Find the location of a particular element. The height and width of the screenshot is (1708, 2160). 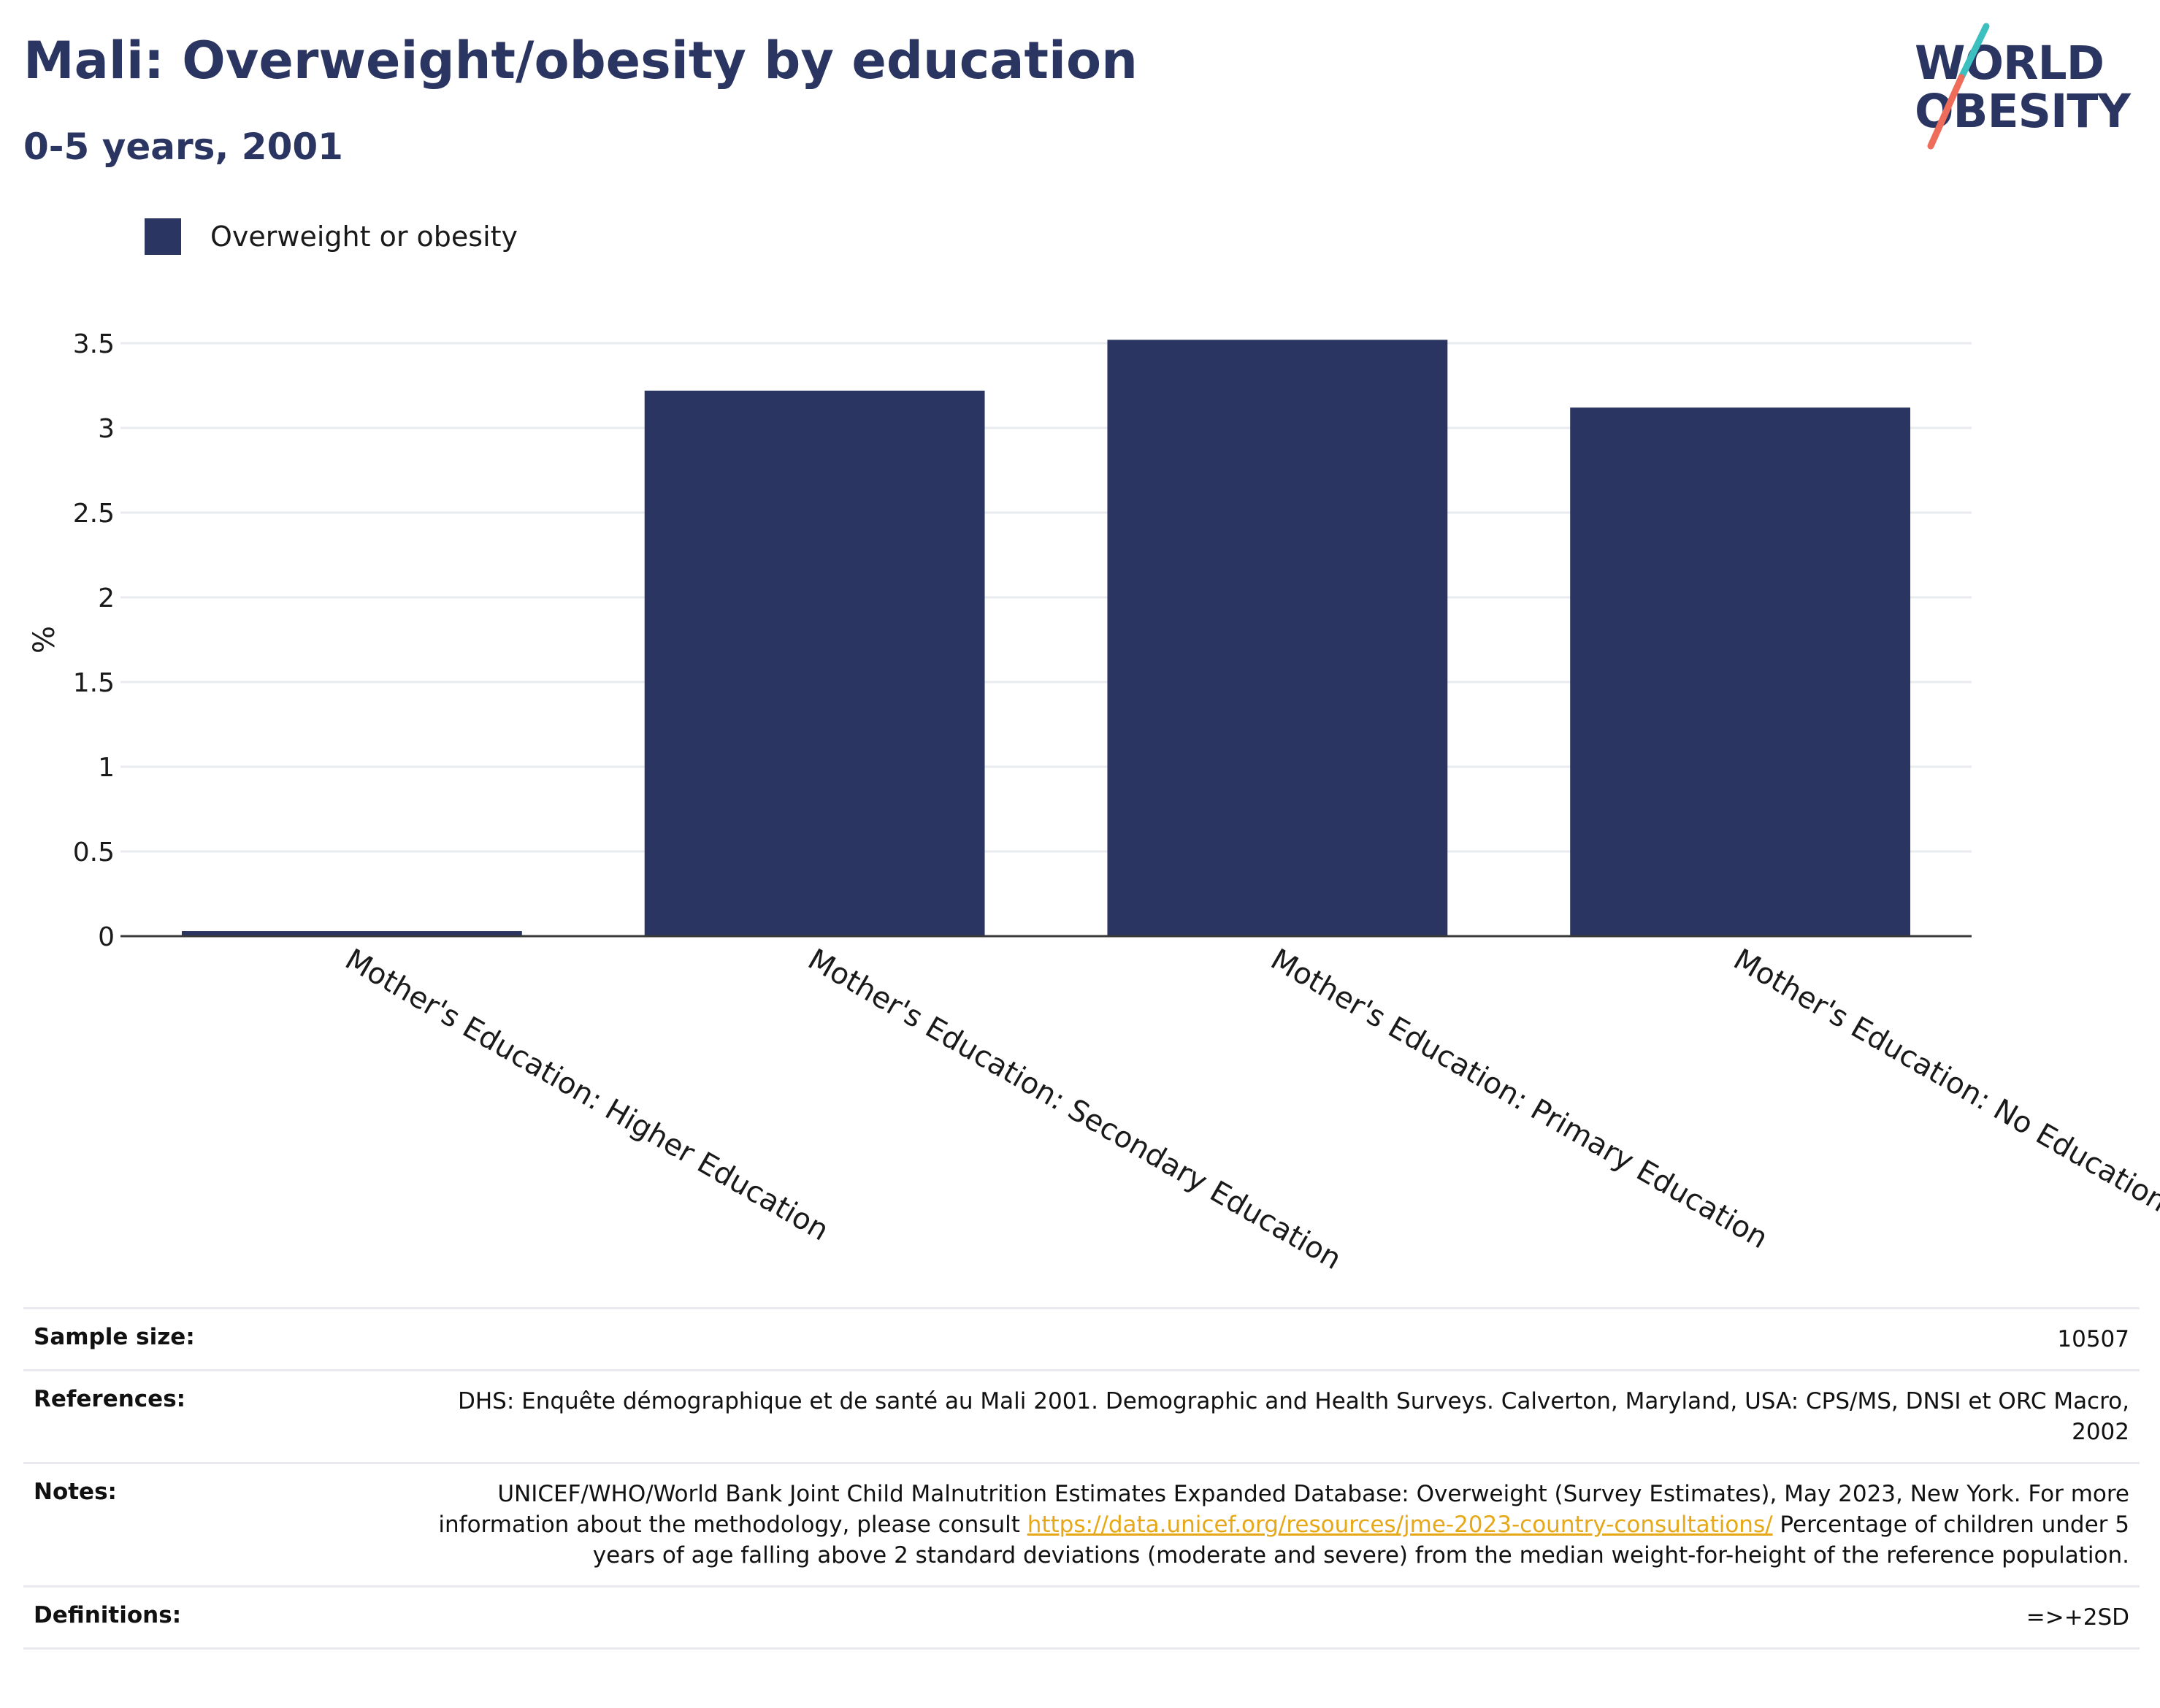

chart-subtitle: 0-5 years, 2001 is located at coordinates (183, 147).